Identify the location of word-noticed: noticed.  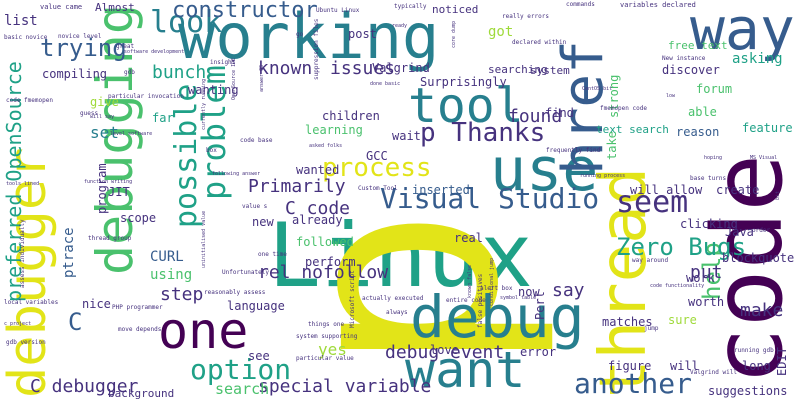
(455, 9).